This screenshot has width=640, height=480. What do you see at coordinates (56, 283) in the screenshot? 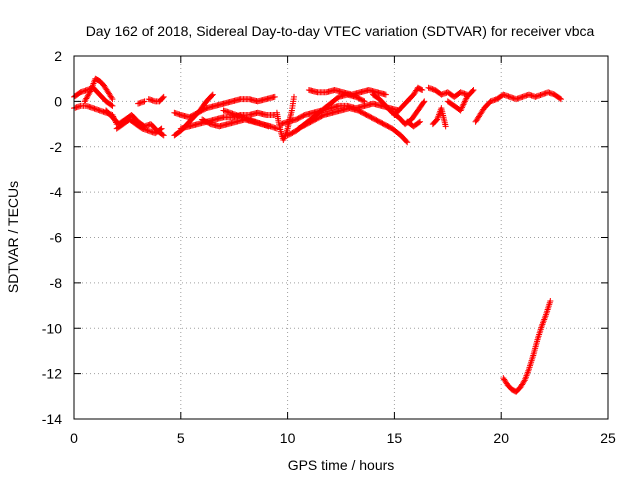
I see `y-tick-label: -8` at bounding box center [56, 283].